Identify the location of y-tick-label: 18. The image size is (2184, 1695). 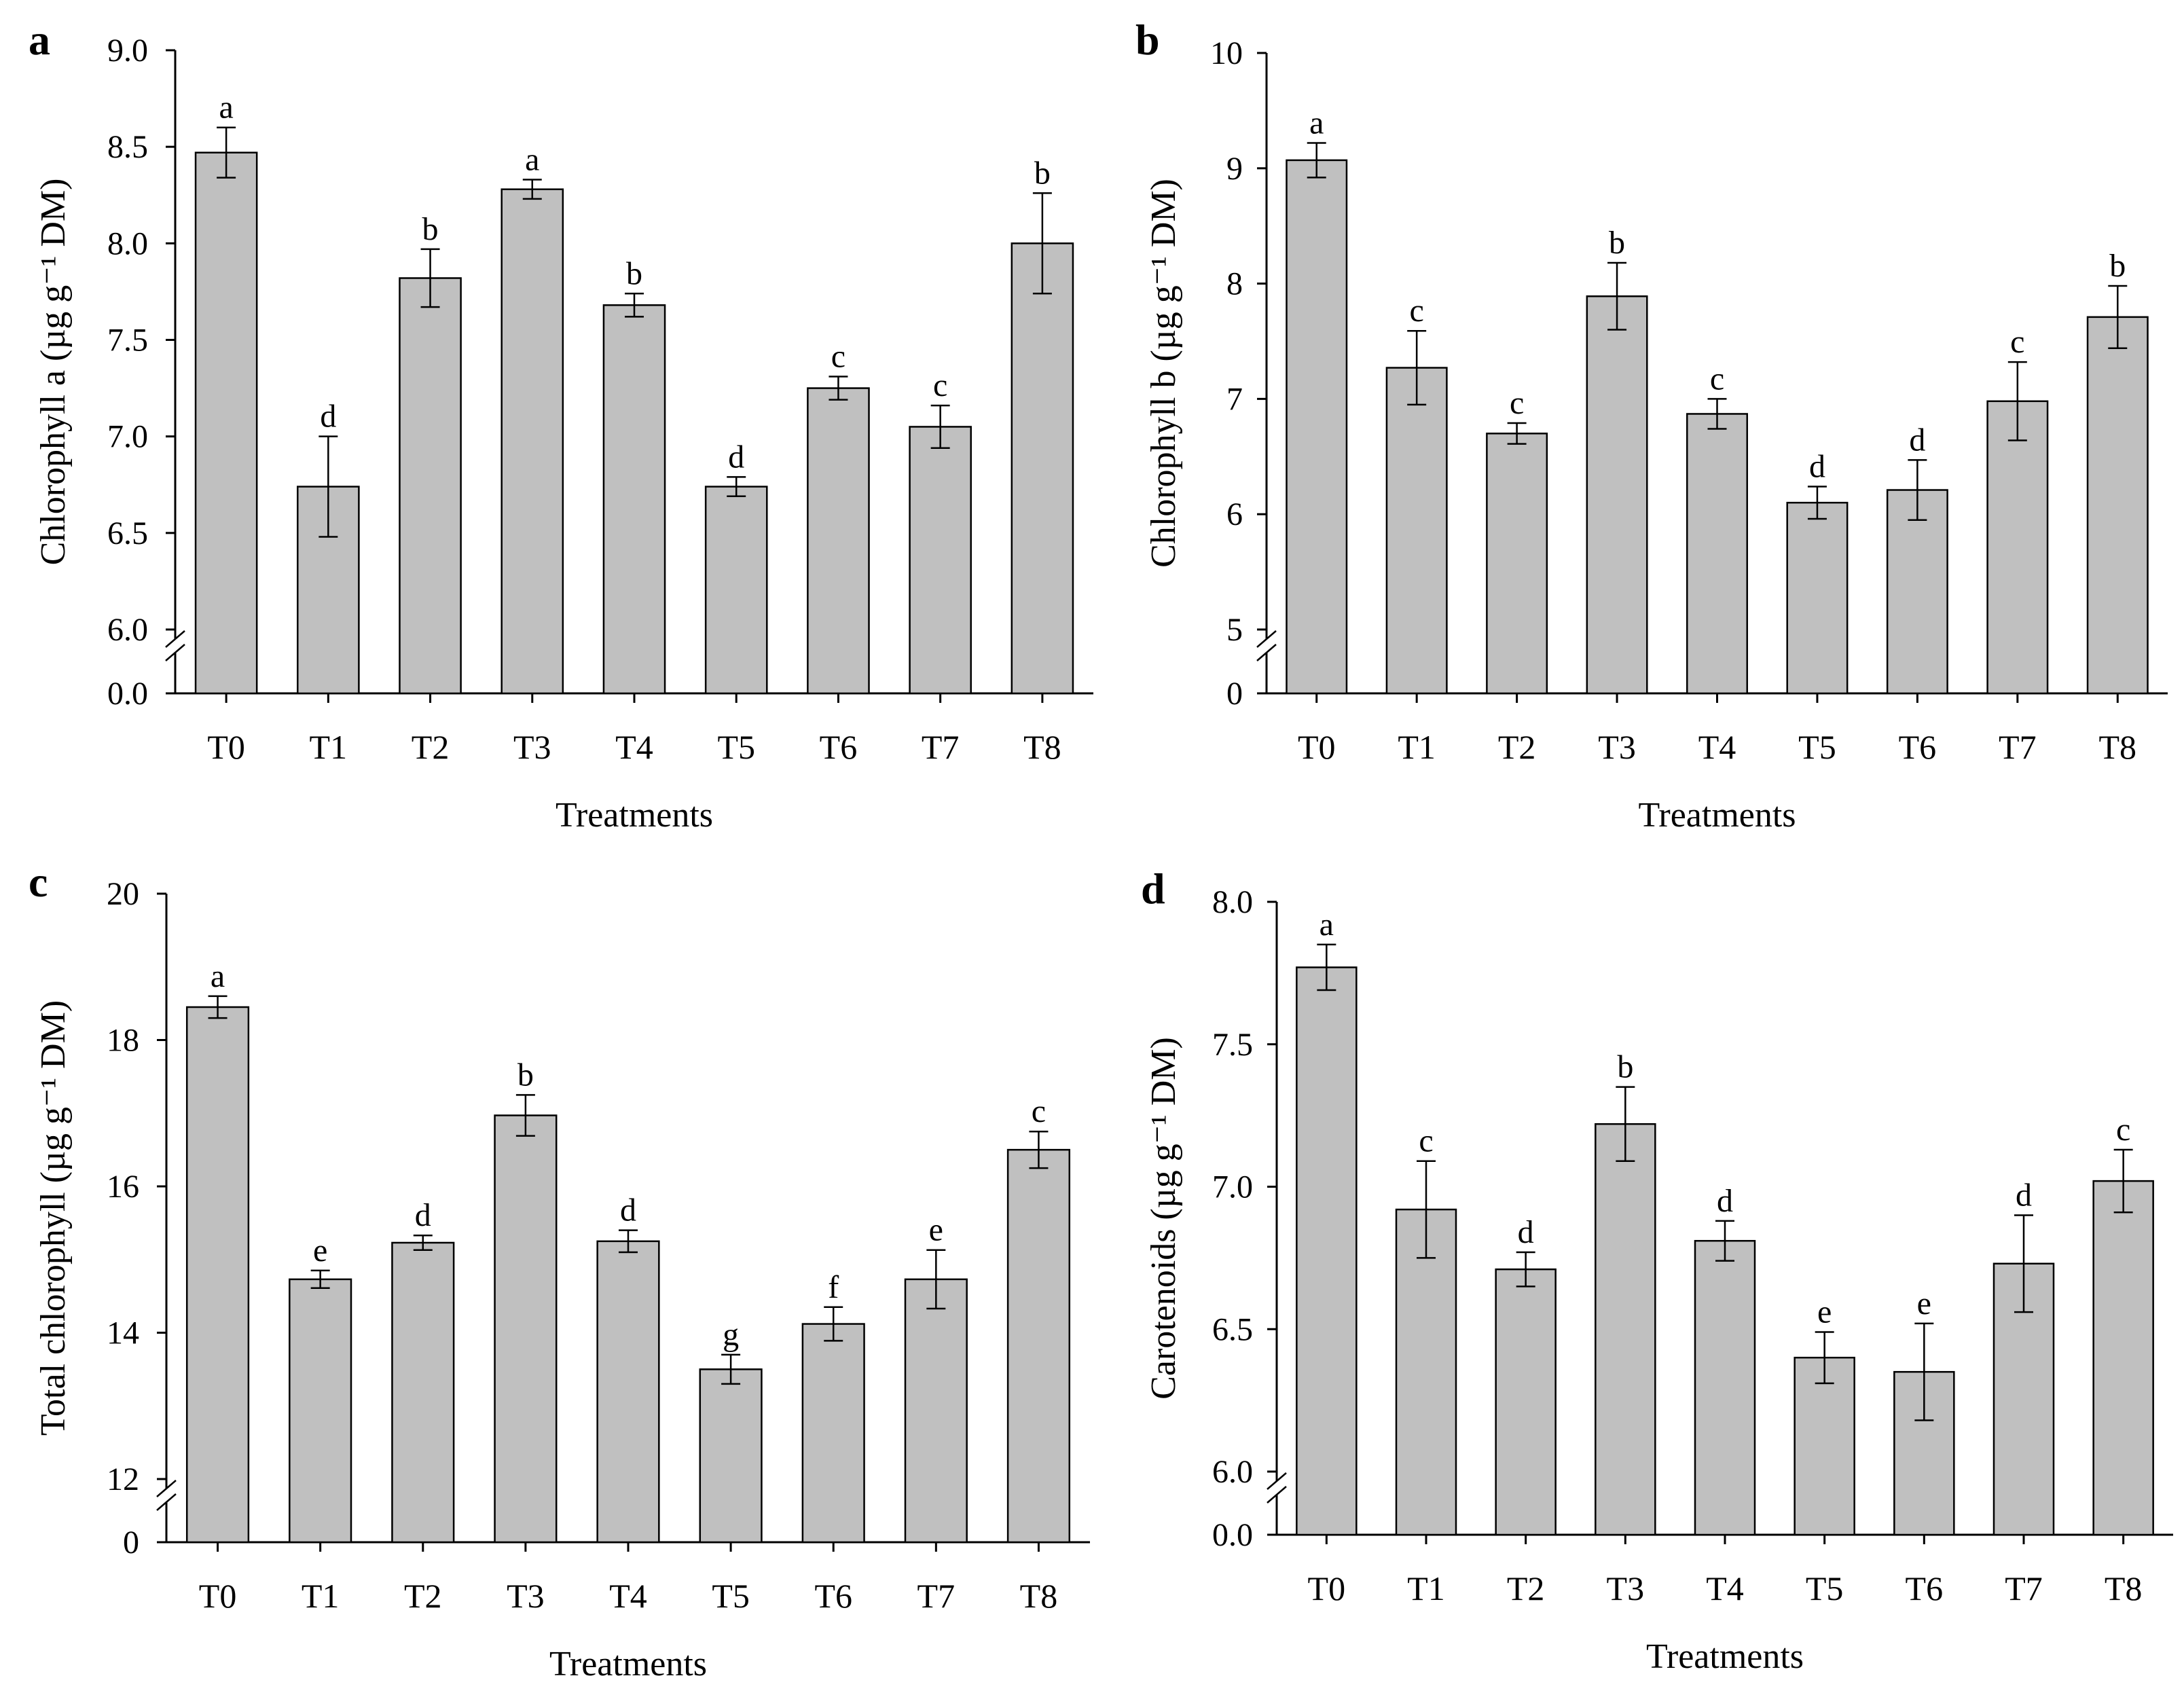
(123, 1041).